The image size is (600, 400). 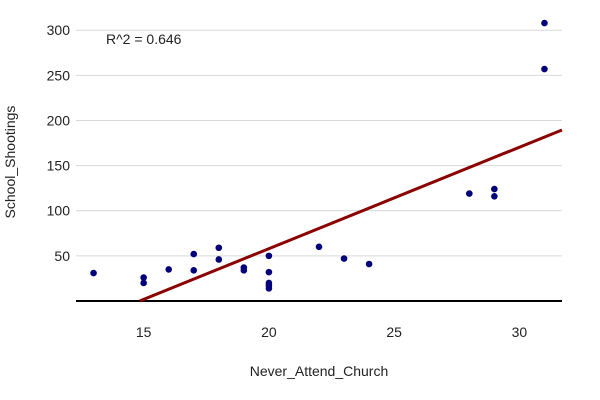 I want to click on x-tick-label: 25, so click(x=394, y=332).